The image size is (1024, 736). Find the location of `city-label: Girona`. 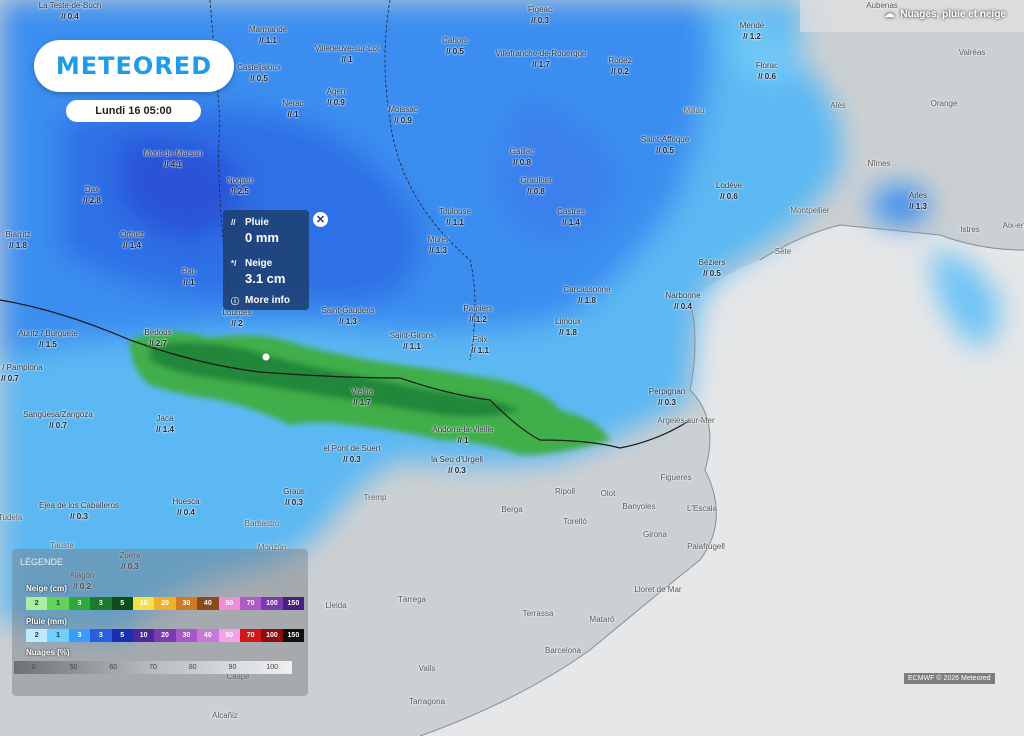

city-label: Girona is located at coordinates (655, 534).